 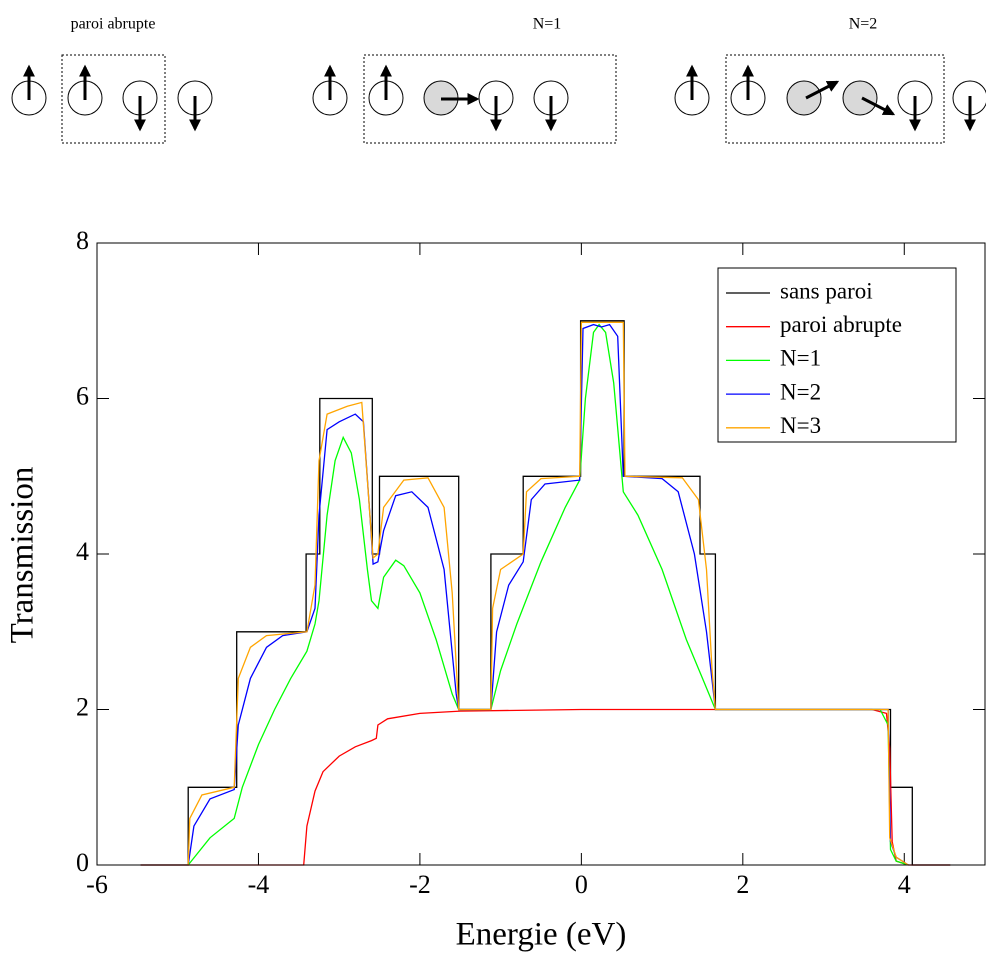 I want to click on arrows, so click(x=499, y=98).